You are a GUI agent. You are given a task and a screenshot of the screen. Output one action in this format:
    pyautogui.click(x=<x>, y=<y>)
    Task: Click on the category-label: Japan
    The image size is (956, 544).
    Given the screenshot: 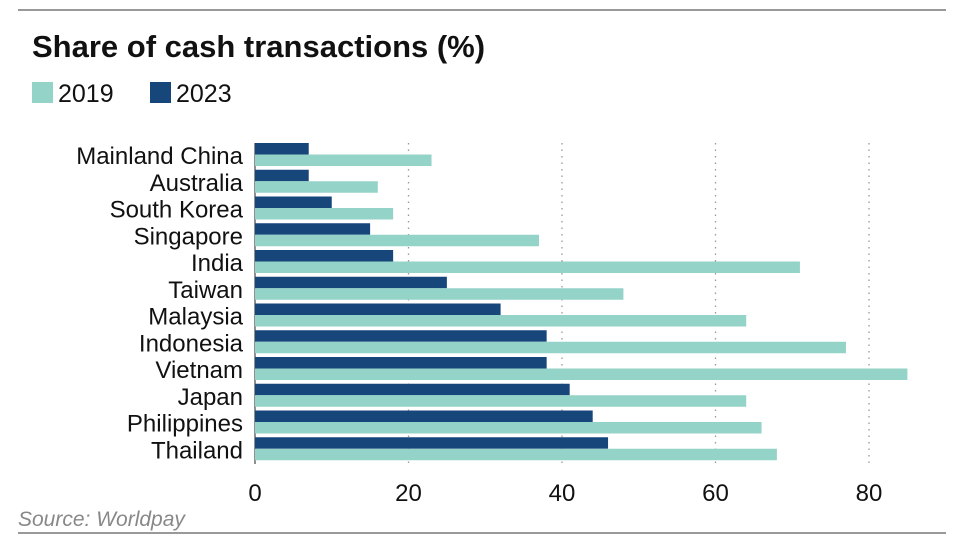 What is the action you would take?
    pyautogui.click(x=210, y=397)
    